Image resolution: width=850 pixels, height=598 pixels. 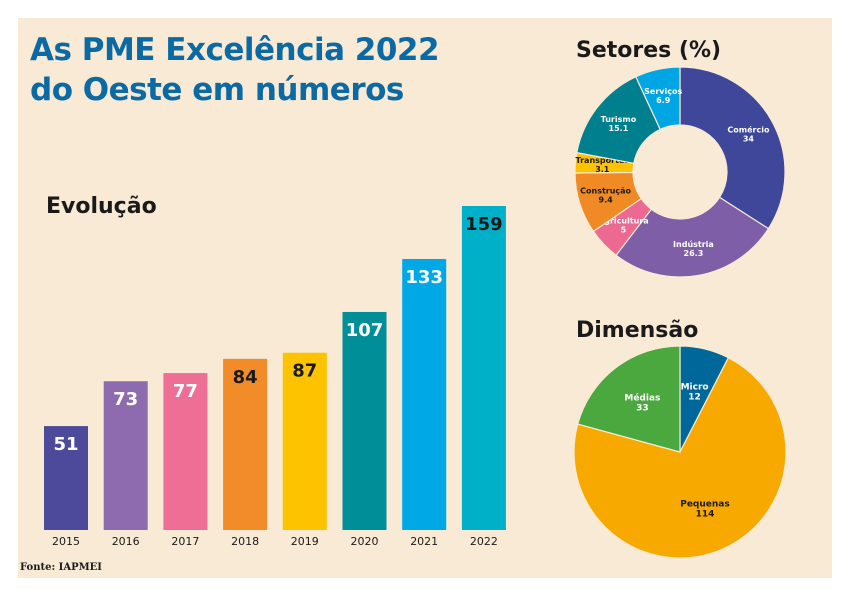 I want to click on slice-value: 12, so click(x=694, y=398).